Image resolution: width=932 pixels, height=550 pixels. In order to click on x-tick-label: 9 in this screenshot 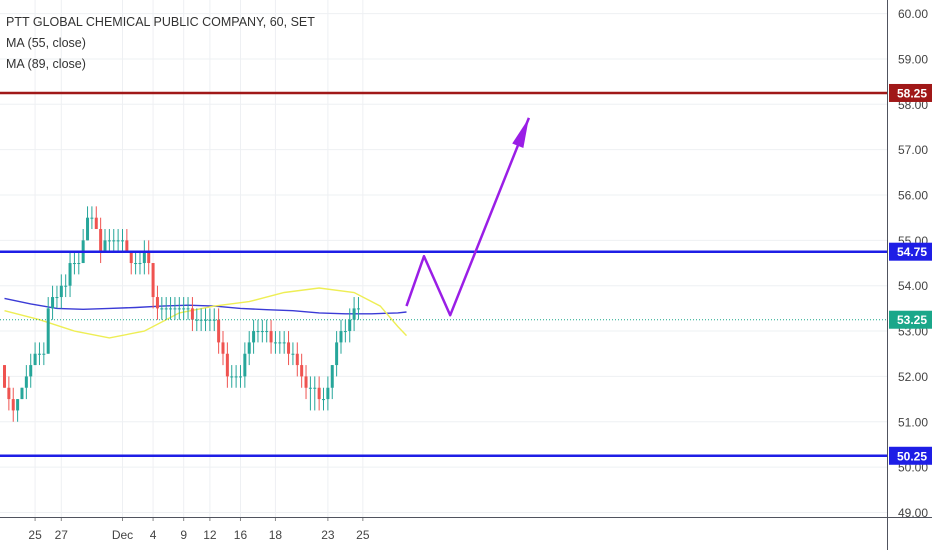, I will do `click(183, 535)`.